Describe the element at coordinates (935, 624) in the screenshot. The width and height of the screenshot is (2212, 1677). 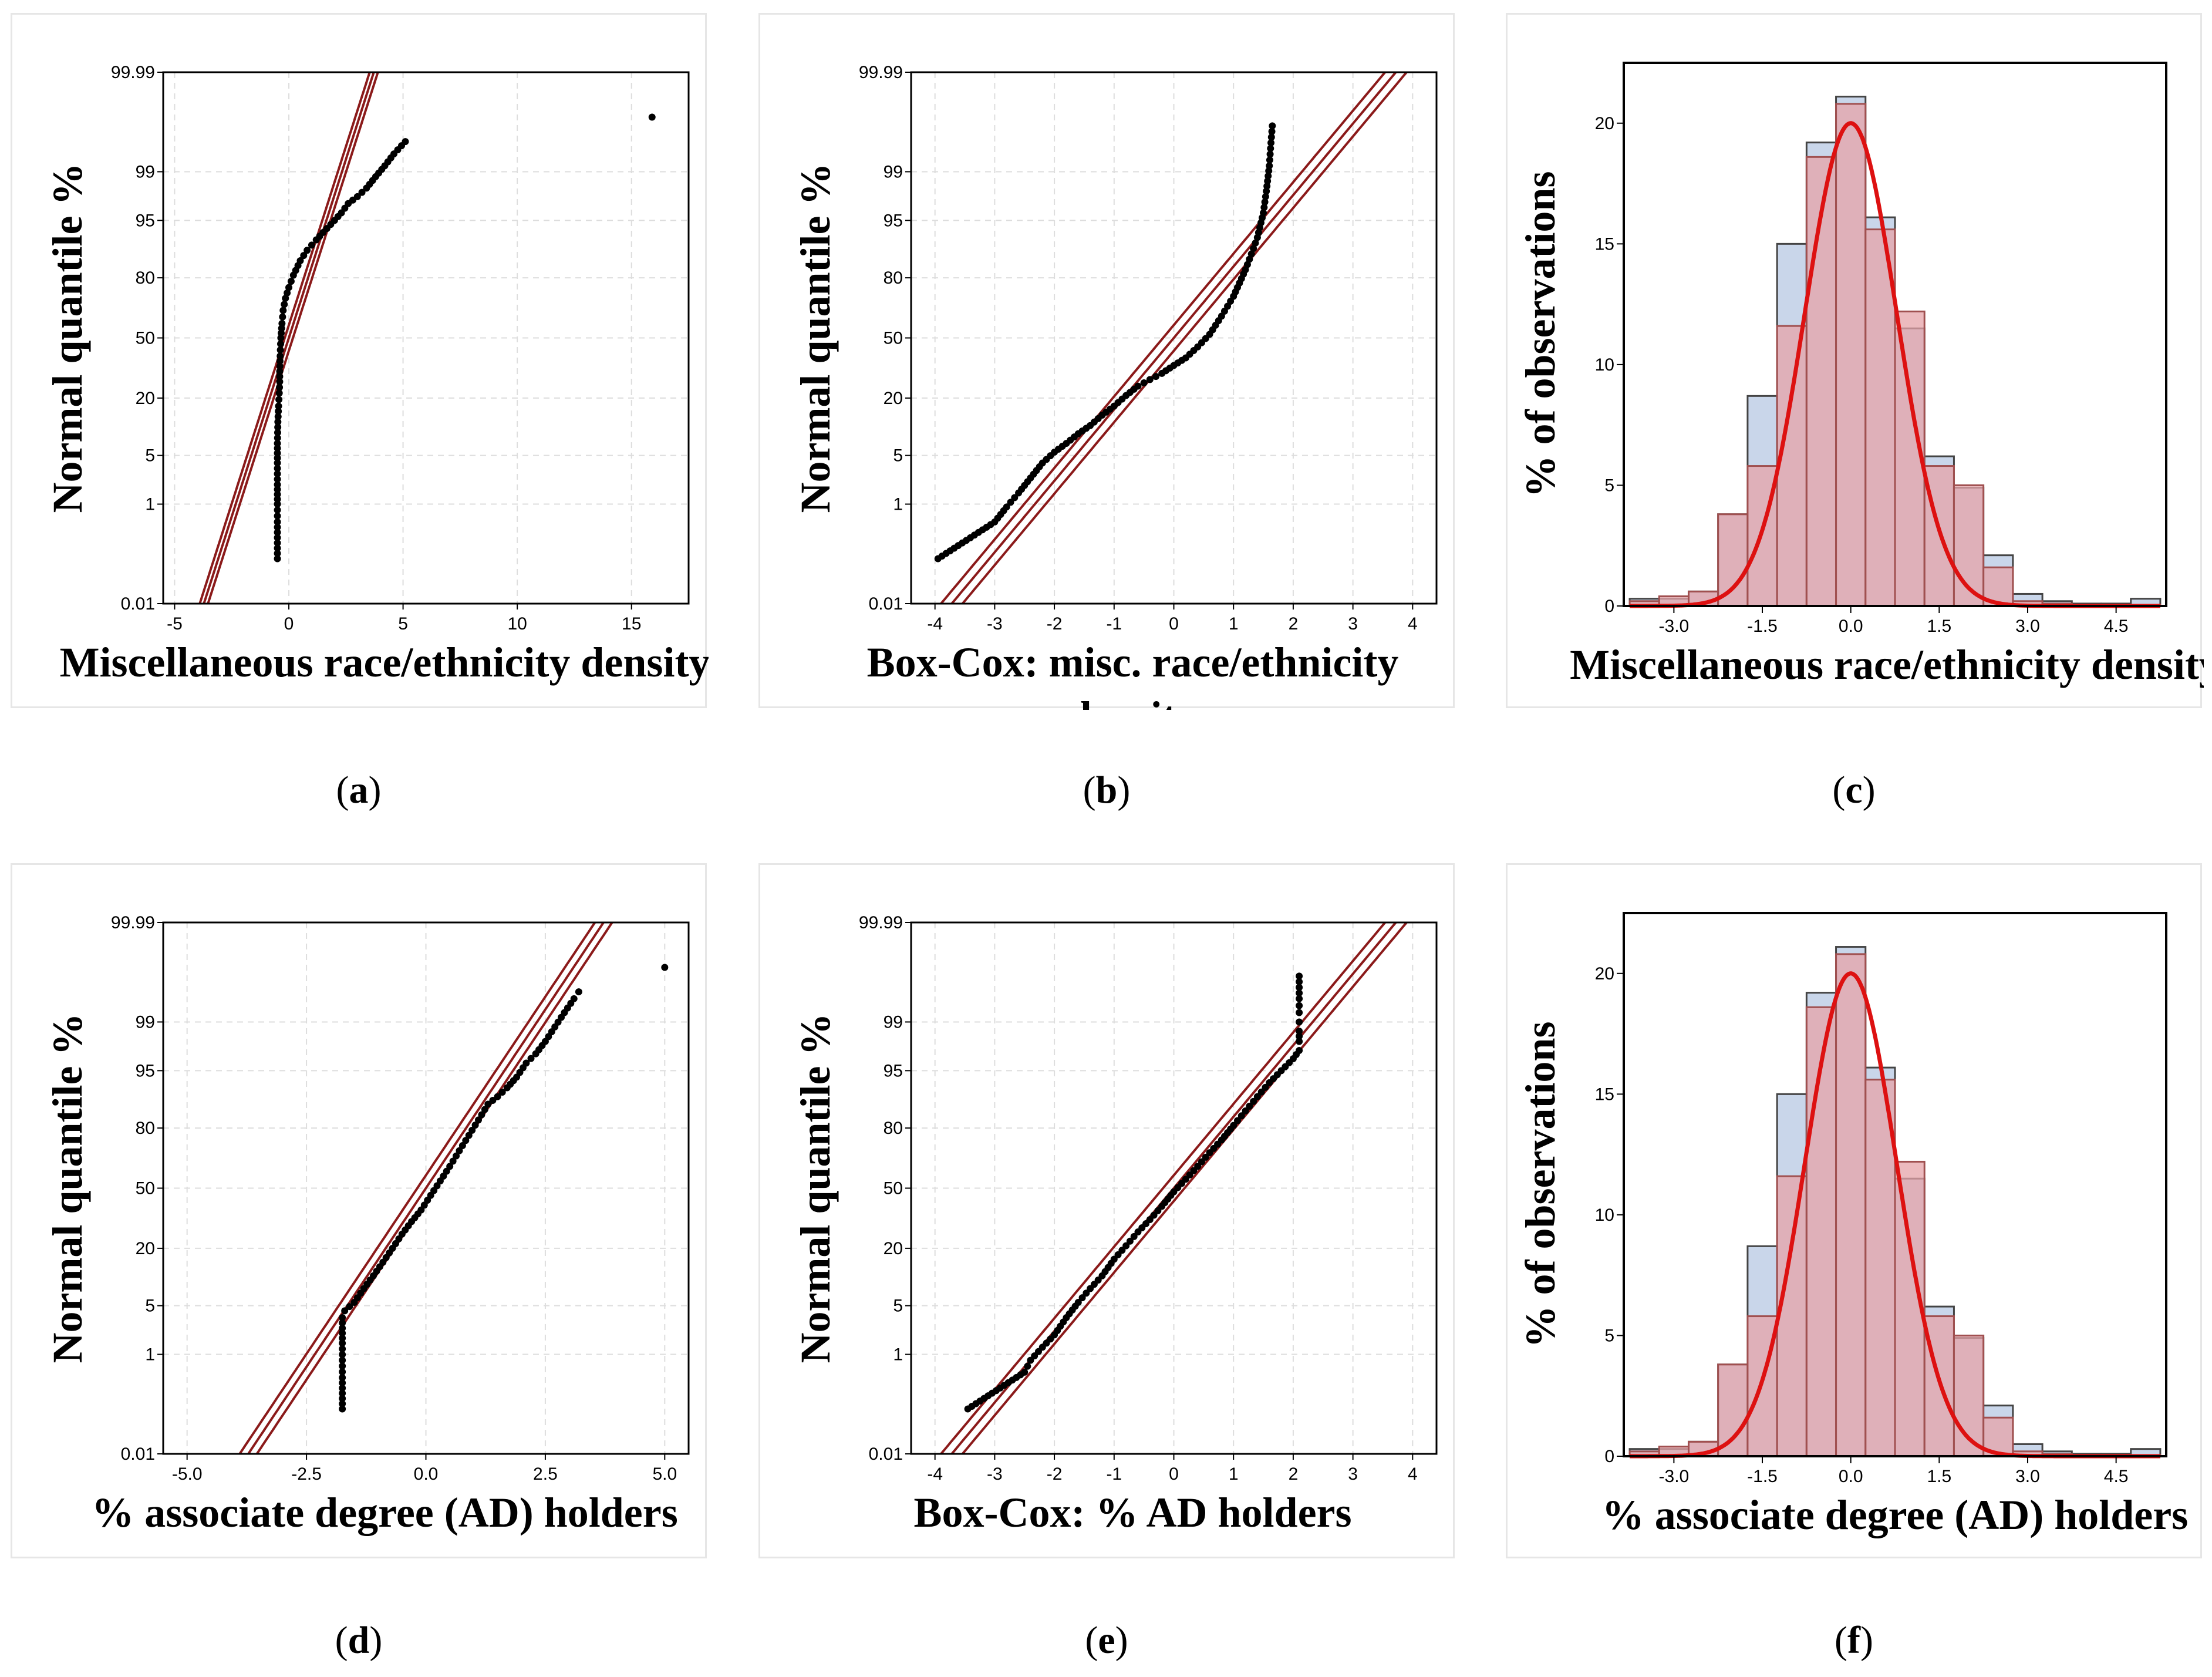
I see `x-tick-label: -4` at that location.